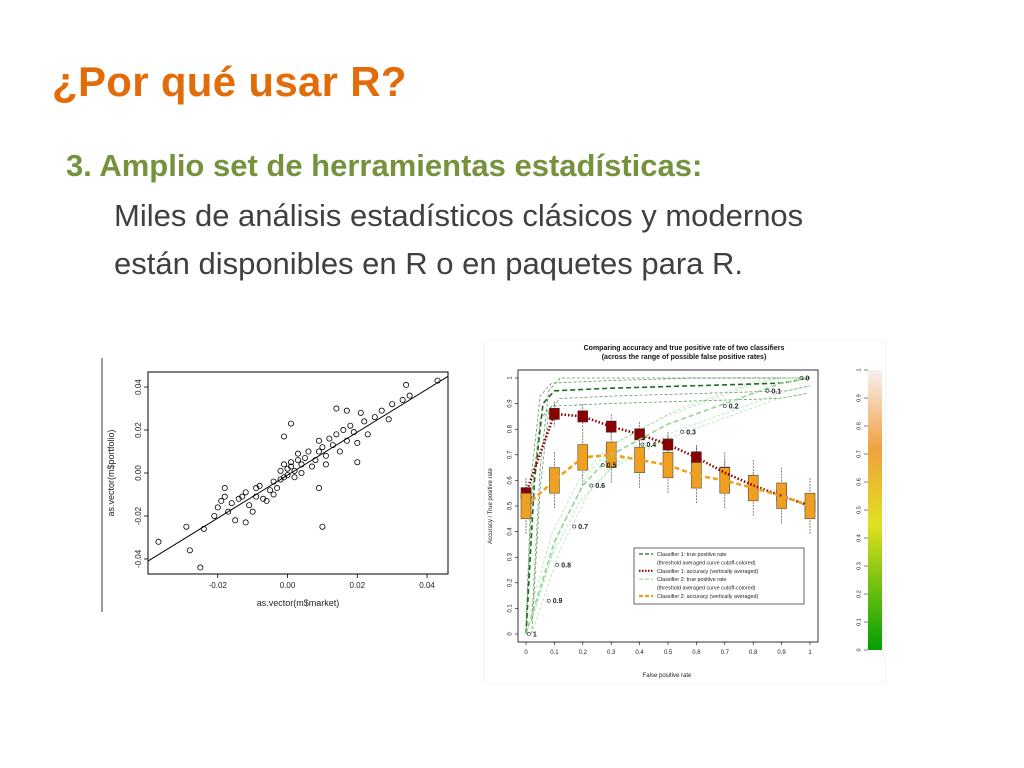 The width and height of the screenshot is (1024, 768). I want to click on scatter-y-tick-label: 0.00, so click(138, 473).